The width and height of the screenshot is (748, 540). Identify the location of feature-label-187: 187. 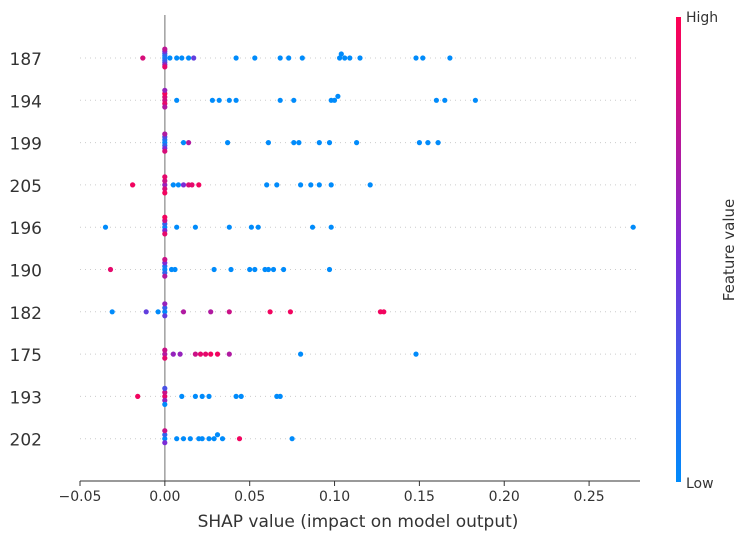
(26, 60).